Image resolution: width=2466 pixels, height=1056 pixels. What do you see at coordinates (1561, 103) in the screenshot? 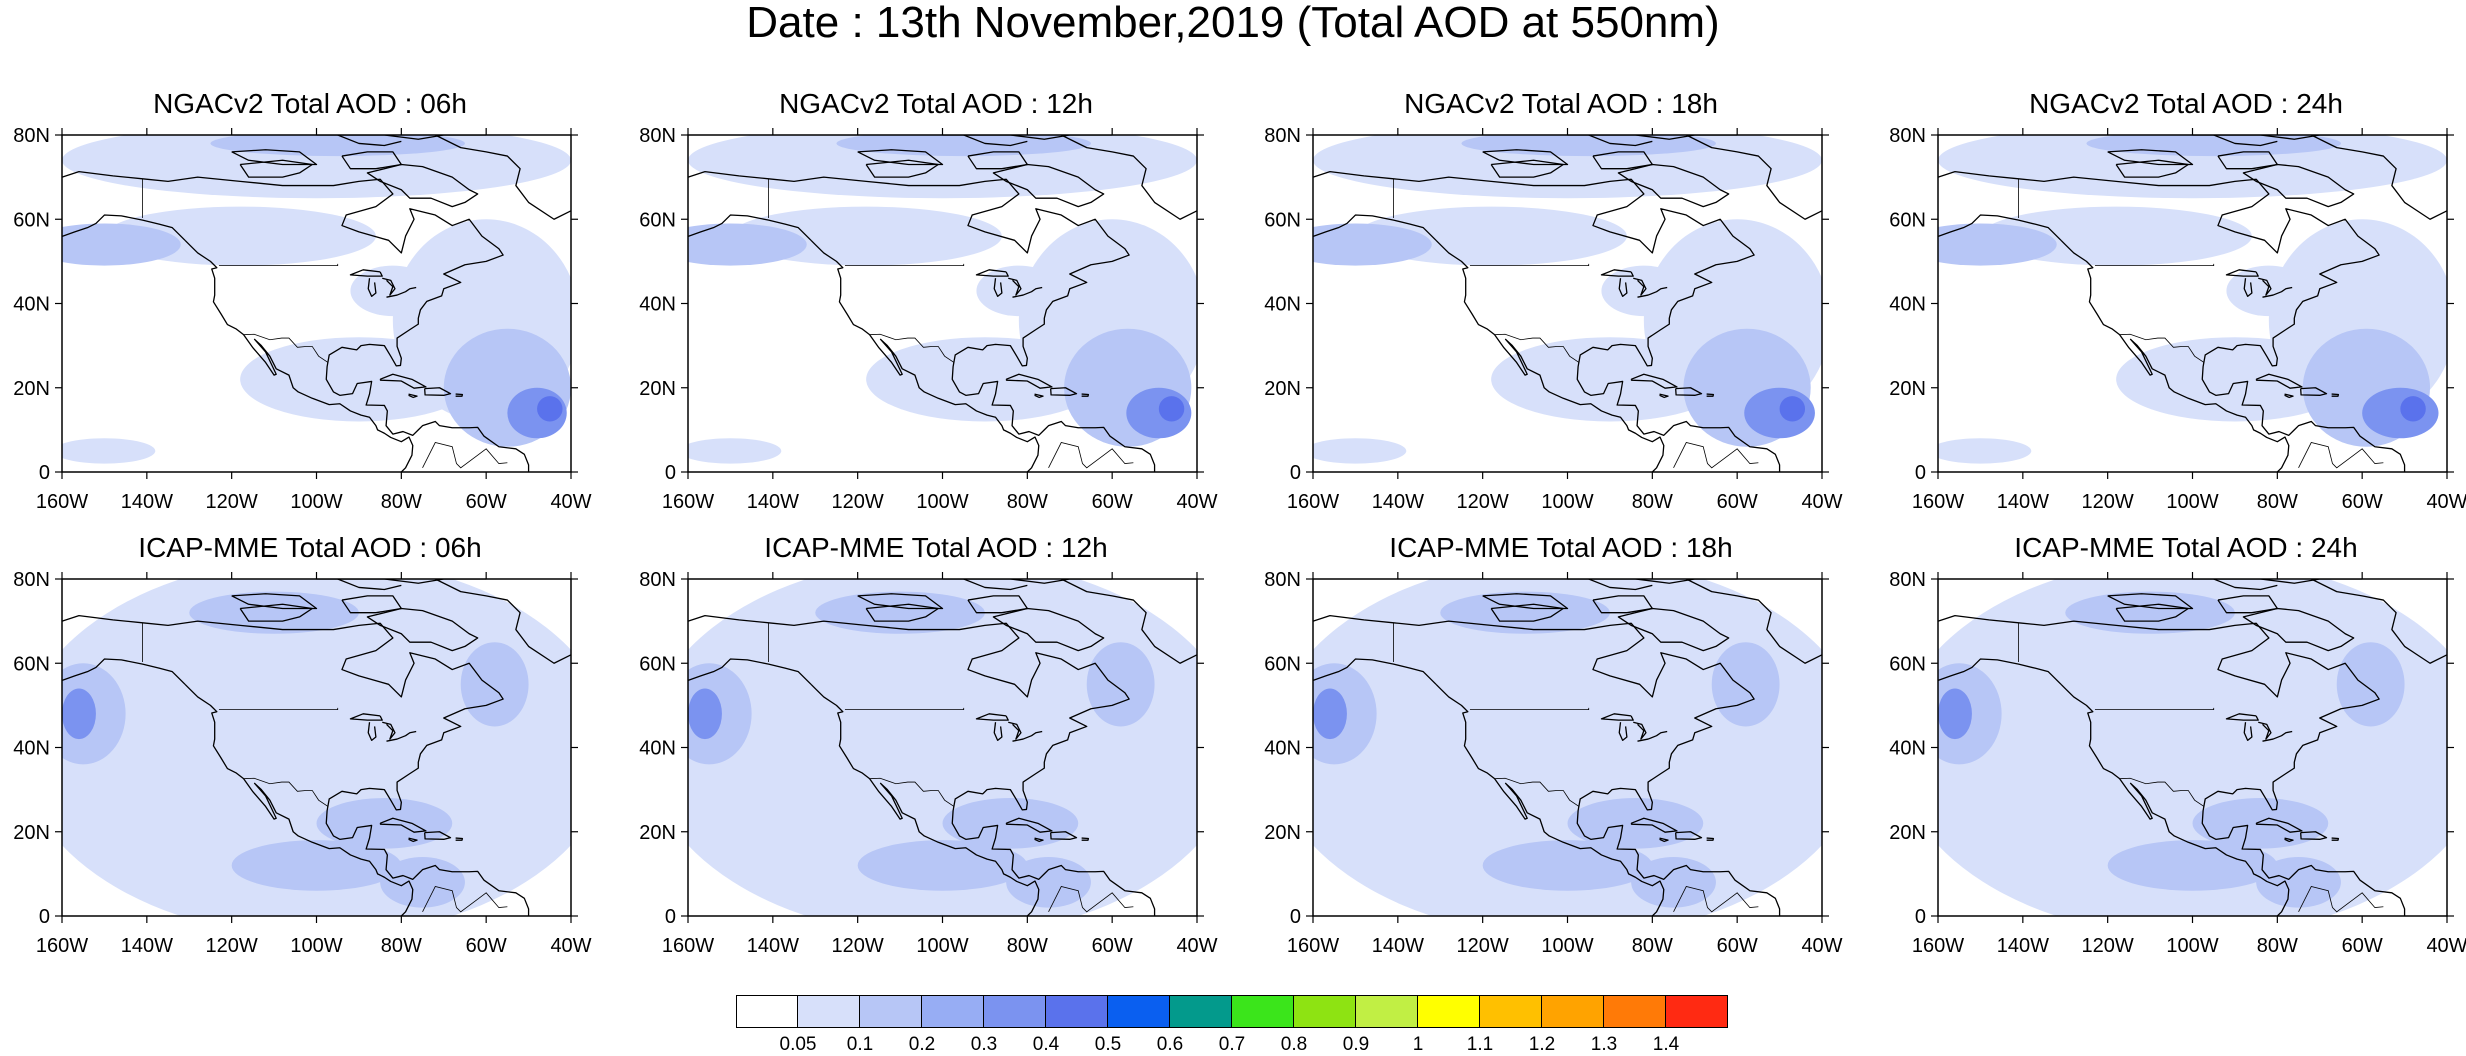
I see `panel-title: NGACv2 Total AOD : 18h` at bounding box center [1561, 103].